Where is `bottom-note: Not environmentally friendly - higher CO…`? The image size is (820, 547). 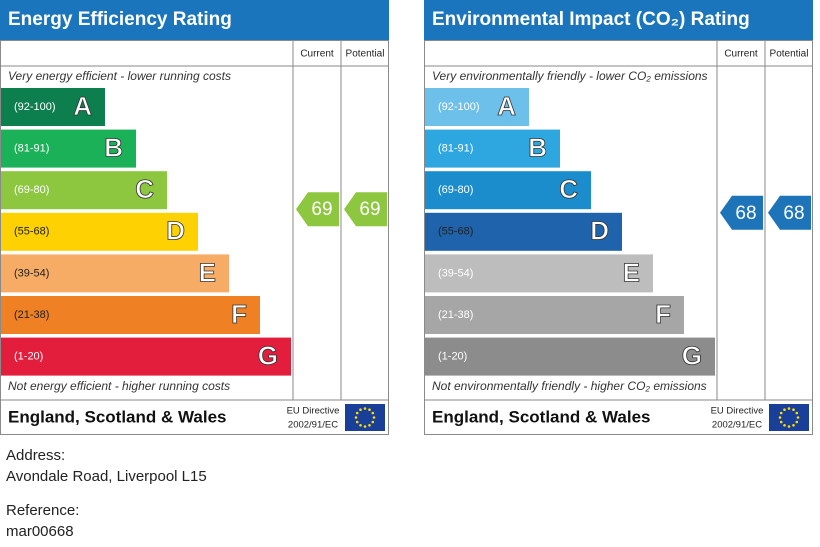 bottom-note: Not environmentally friendly - higher CO… is located at coordinates (569, 386).